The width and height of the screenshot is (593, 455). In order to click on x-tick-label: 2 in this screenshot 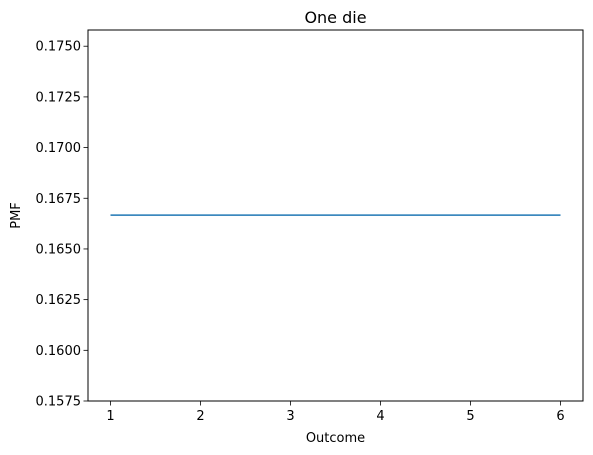, I will do `click(200, 416)`.